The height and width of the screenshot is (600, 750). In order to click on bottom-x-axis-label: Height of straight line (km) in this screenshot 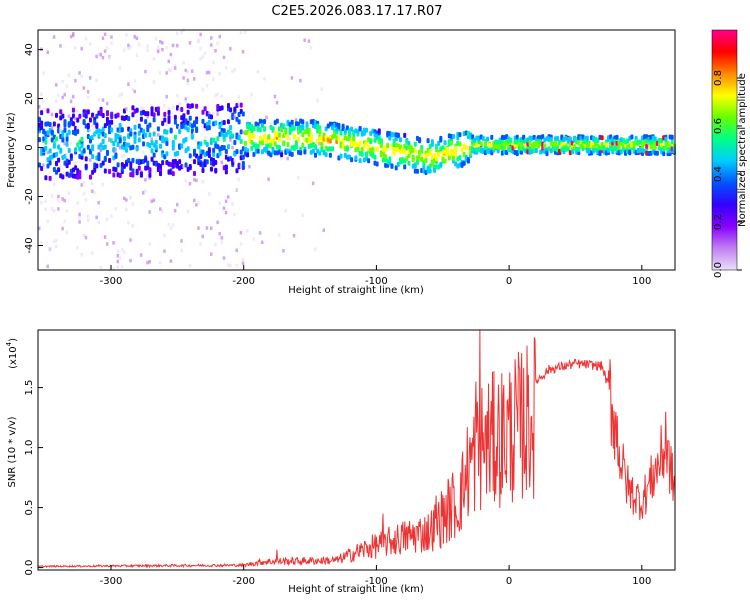, I will do `click(356, 589)`.